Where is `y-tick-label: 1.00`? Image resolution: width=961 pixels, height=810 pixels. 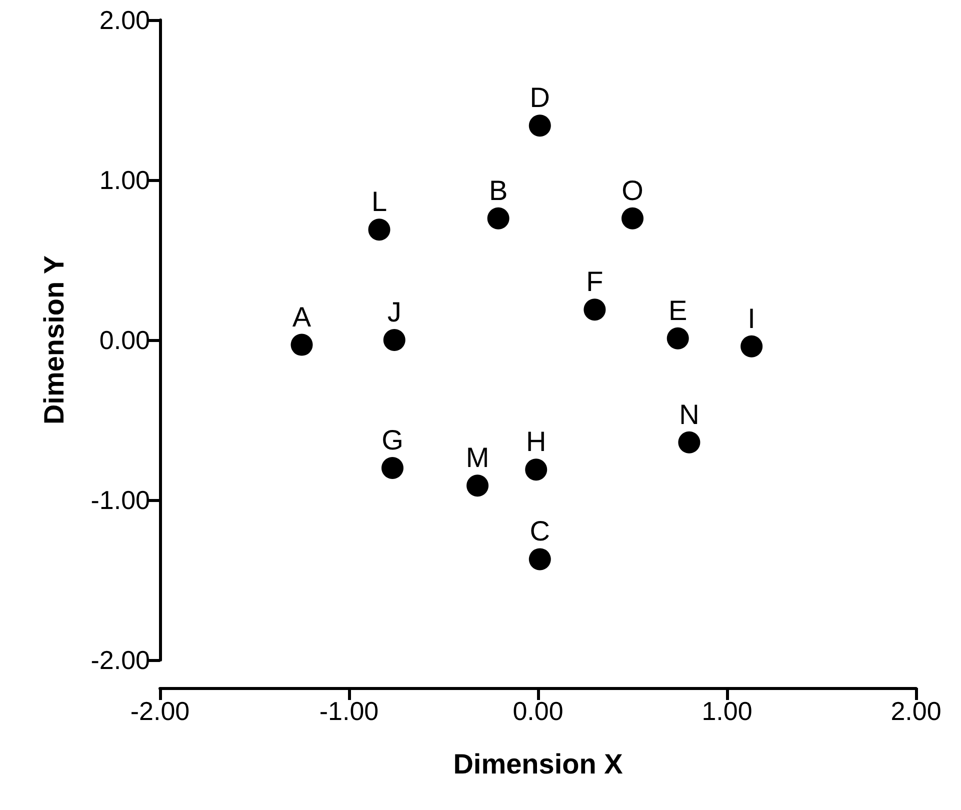 y-tick-label: 1.00 is located at coordinates (124, 180).